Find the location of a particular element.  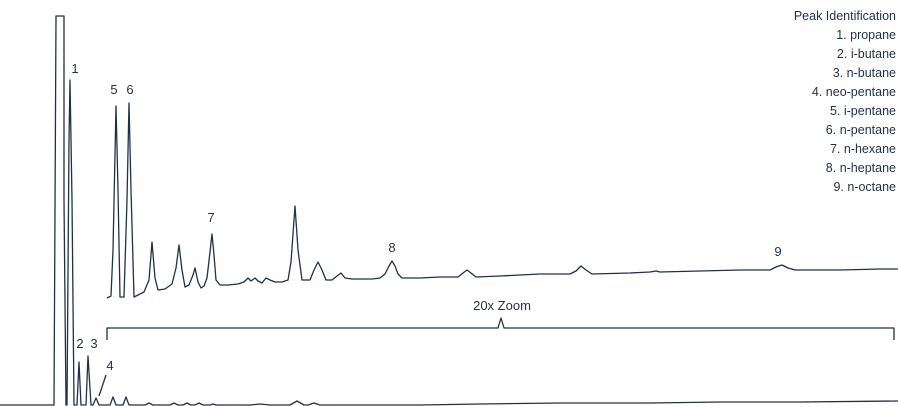

legend-entry: 9. n-octane is located at coordinates (864, 187).